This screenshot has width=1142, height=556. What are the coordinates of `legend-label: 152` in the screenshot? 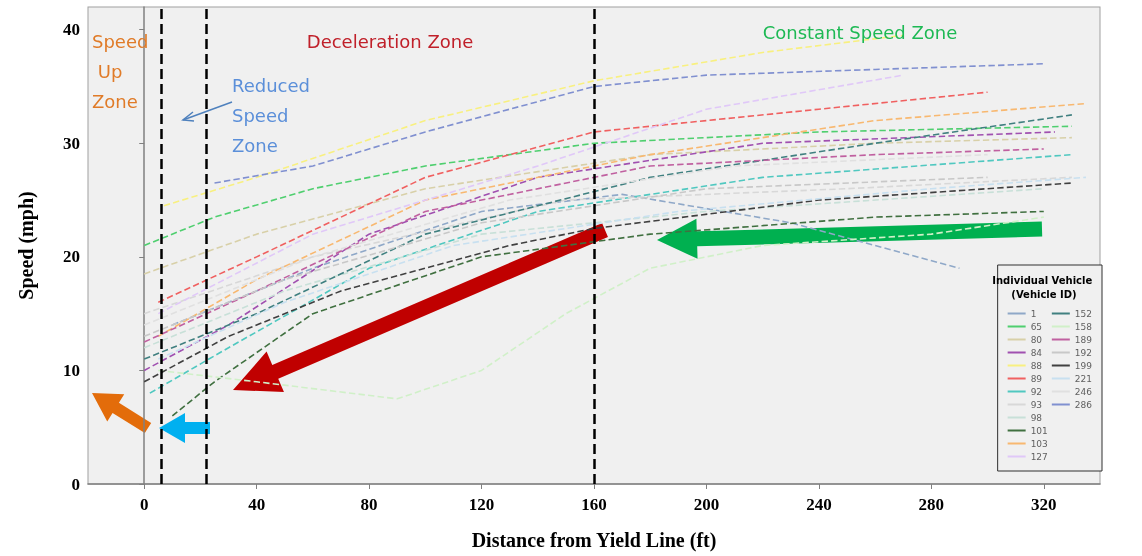 It's located at (1083, 313).